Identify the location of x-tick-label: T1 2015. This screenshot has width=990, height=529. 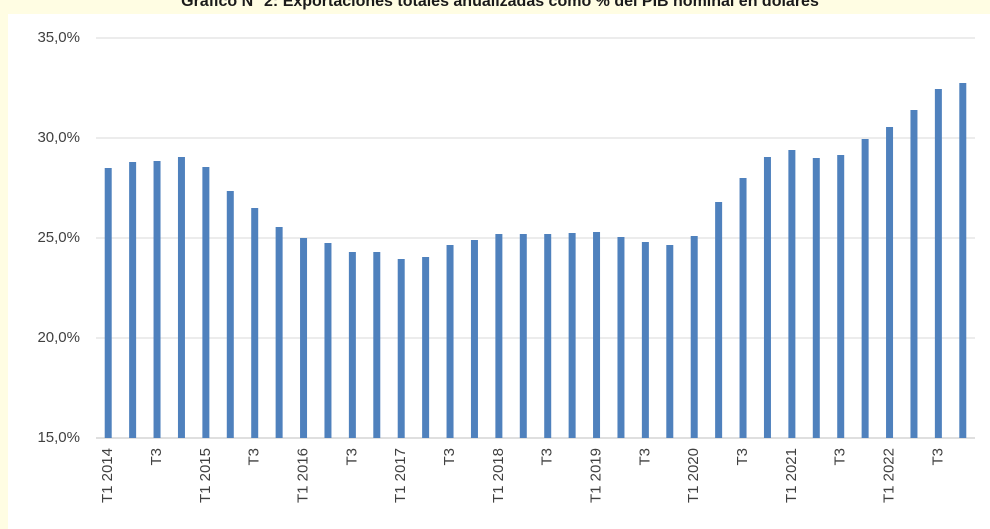
(205, 475).